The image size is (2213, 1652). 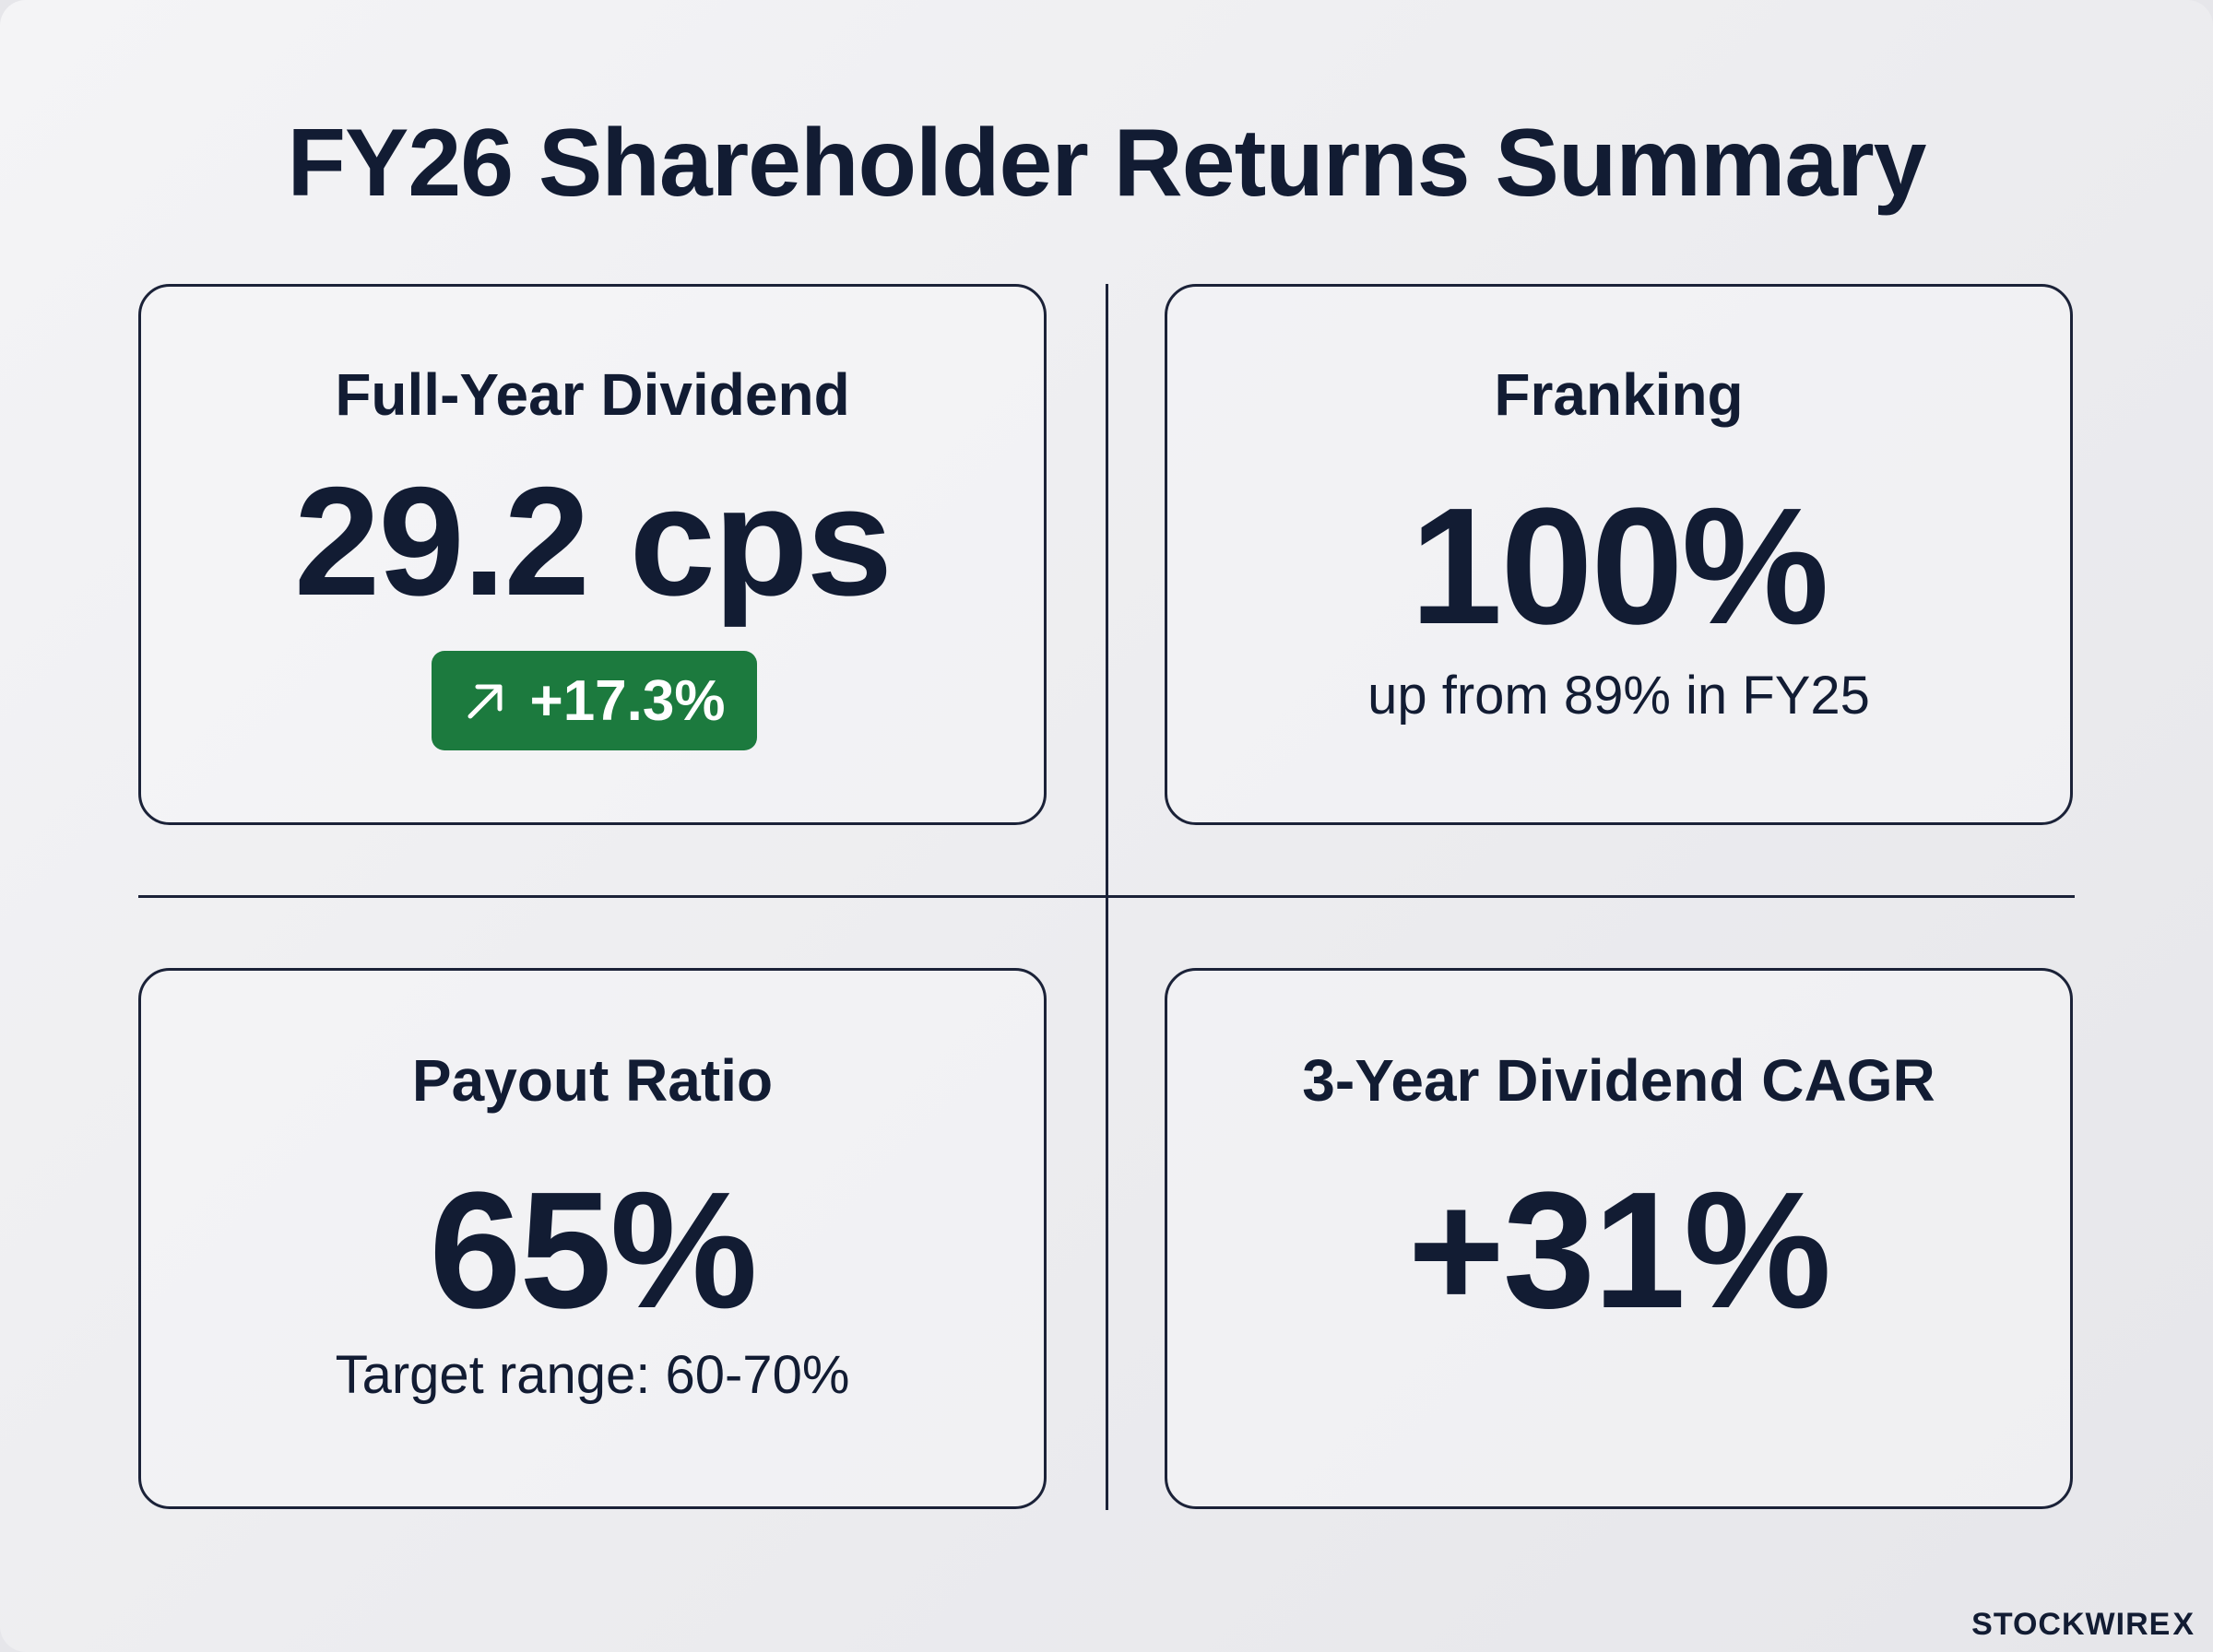 What do you see at coordinates (1618, 1080) in the screenshot?
I see `card-label: 3-Year Dividend CAGR` at bounding box center [1618, 1080].